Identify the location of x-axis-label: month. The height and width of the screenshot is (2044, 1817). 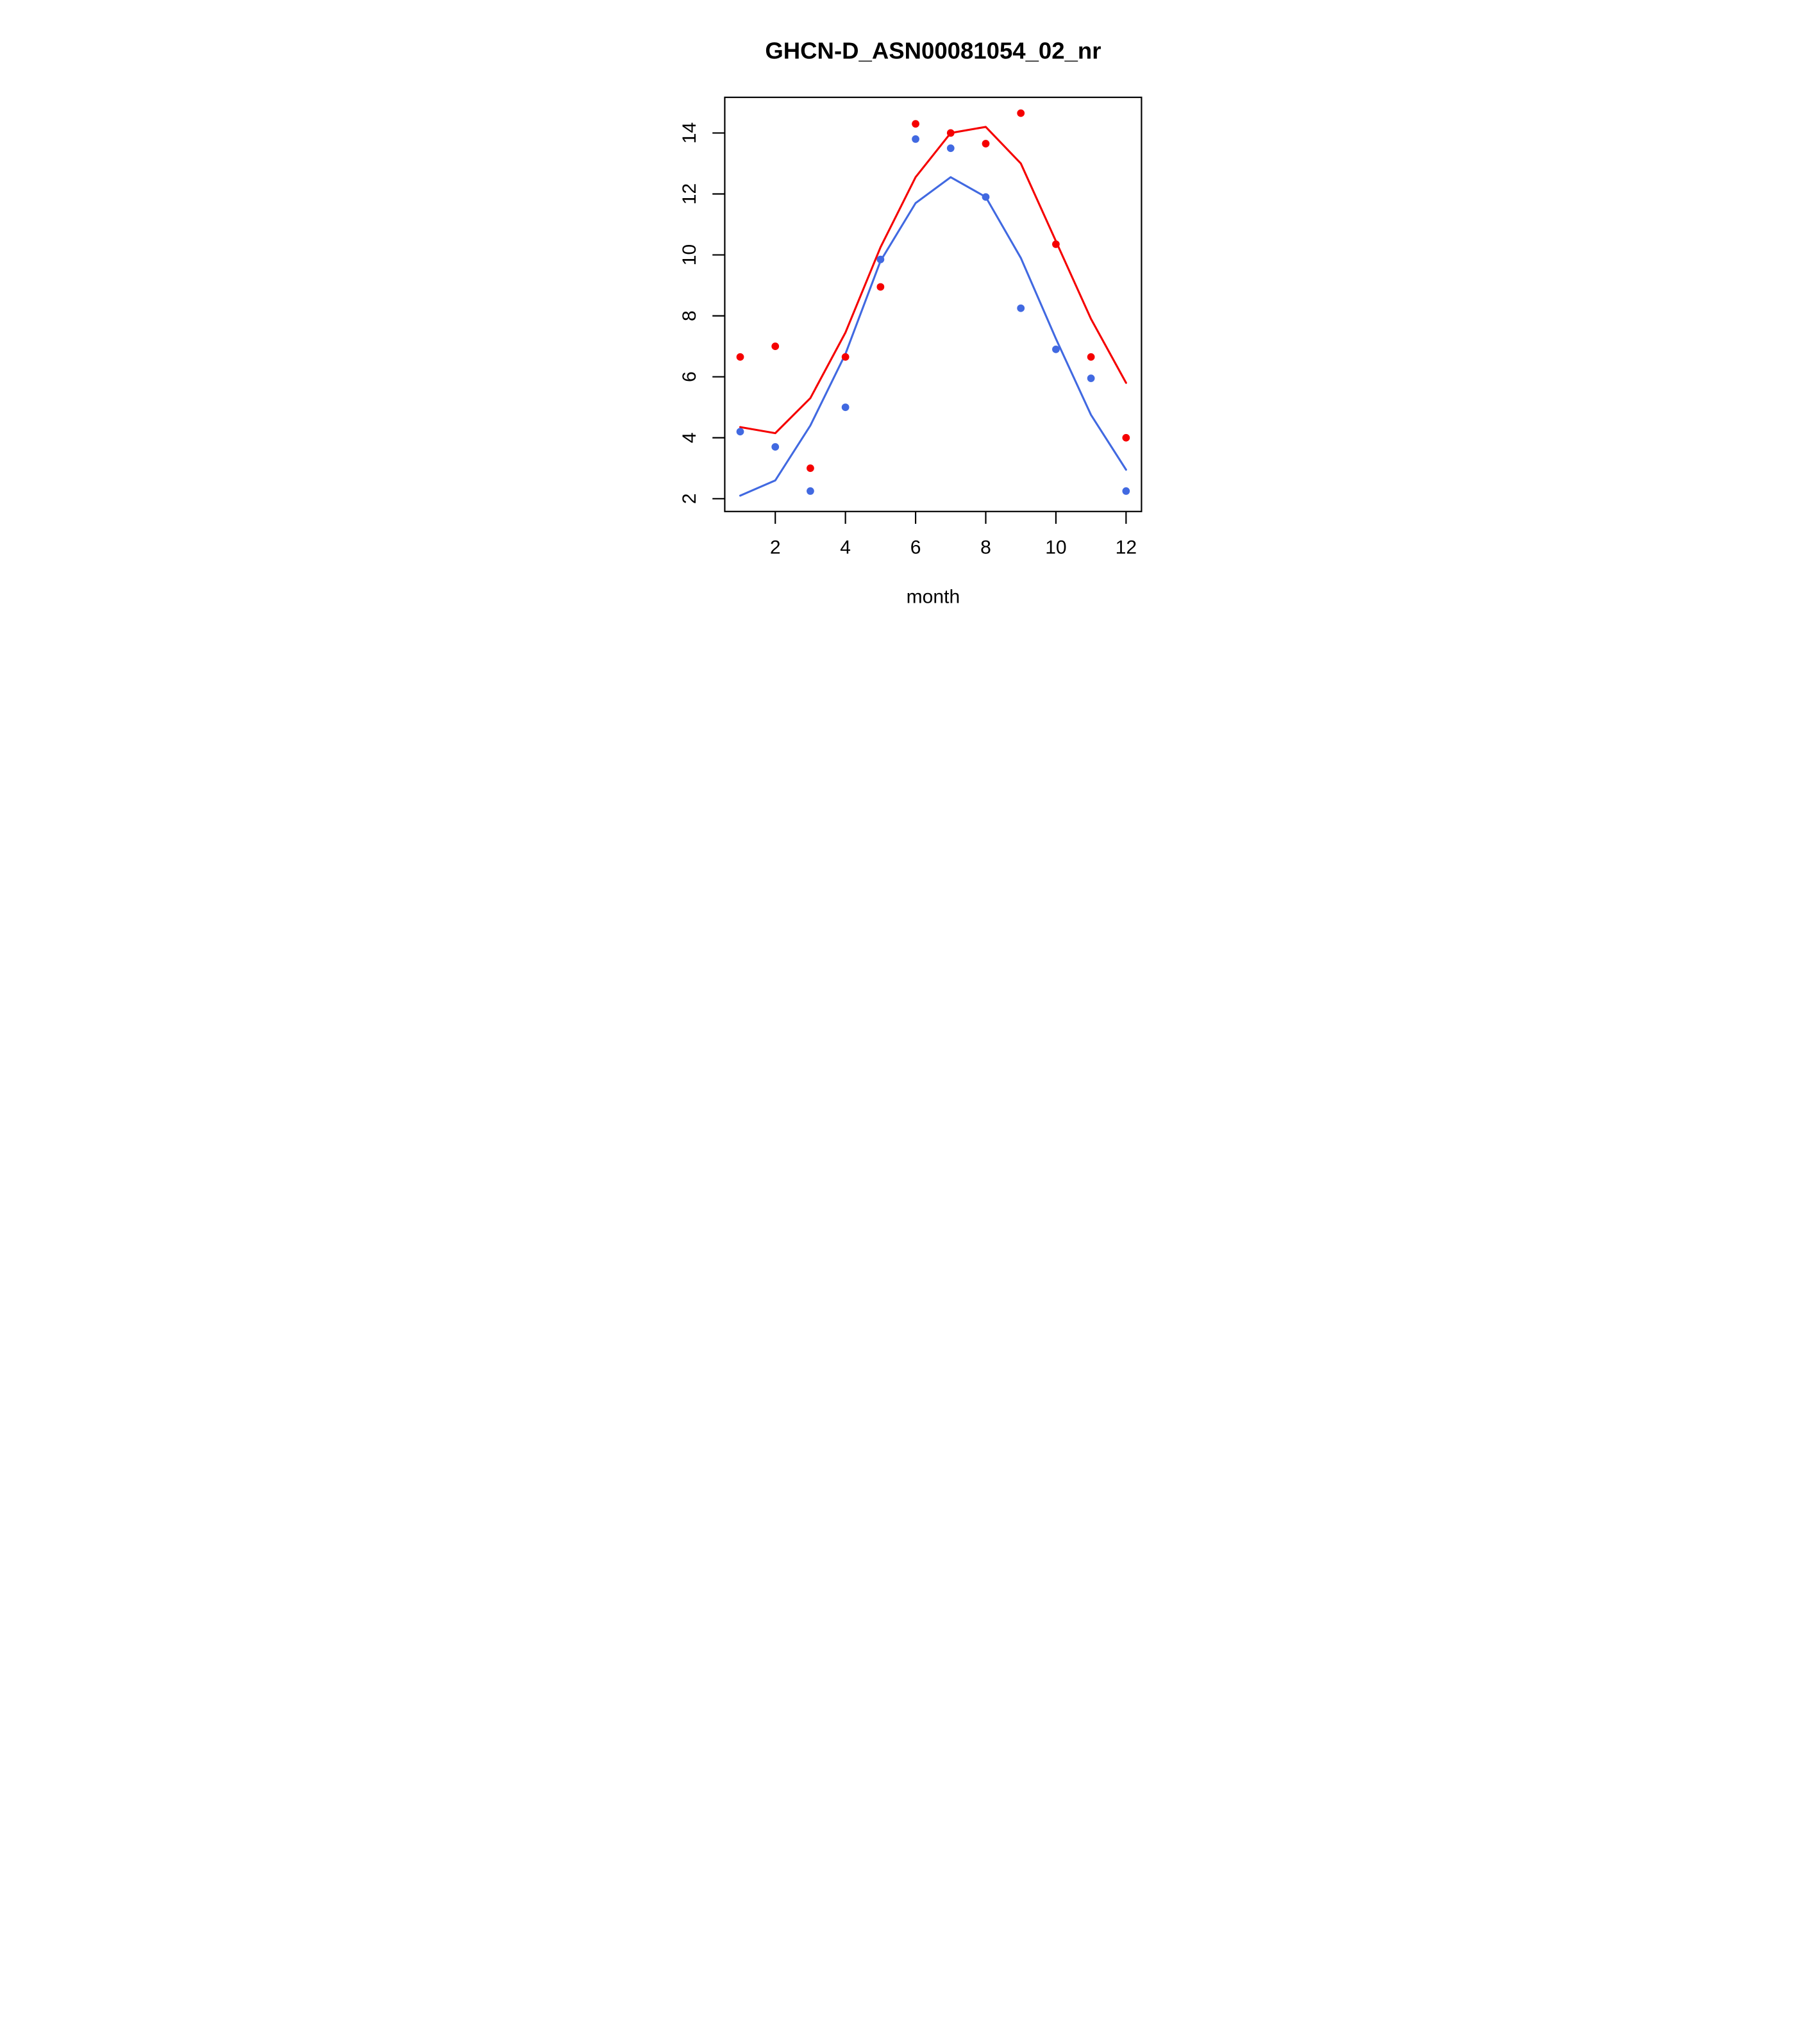
(933, 596).